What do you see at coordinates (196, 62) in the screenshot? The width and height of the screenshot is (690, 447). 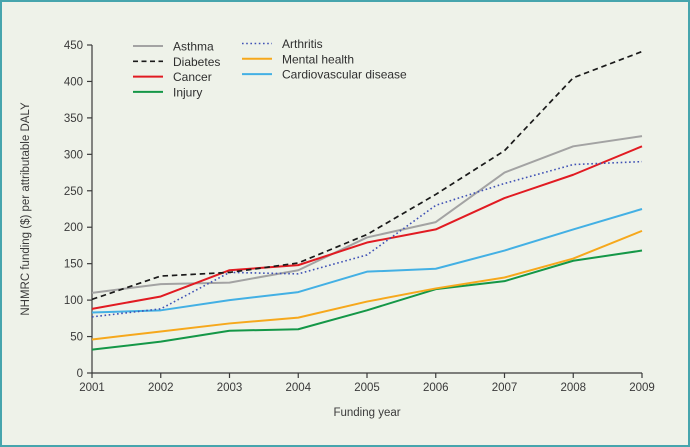 I see `legend-label-diabetes: Diabetes` at bounding box center [196, 62].